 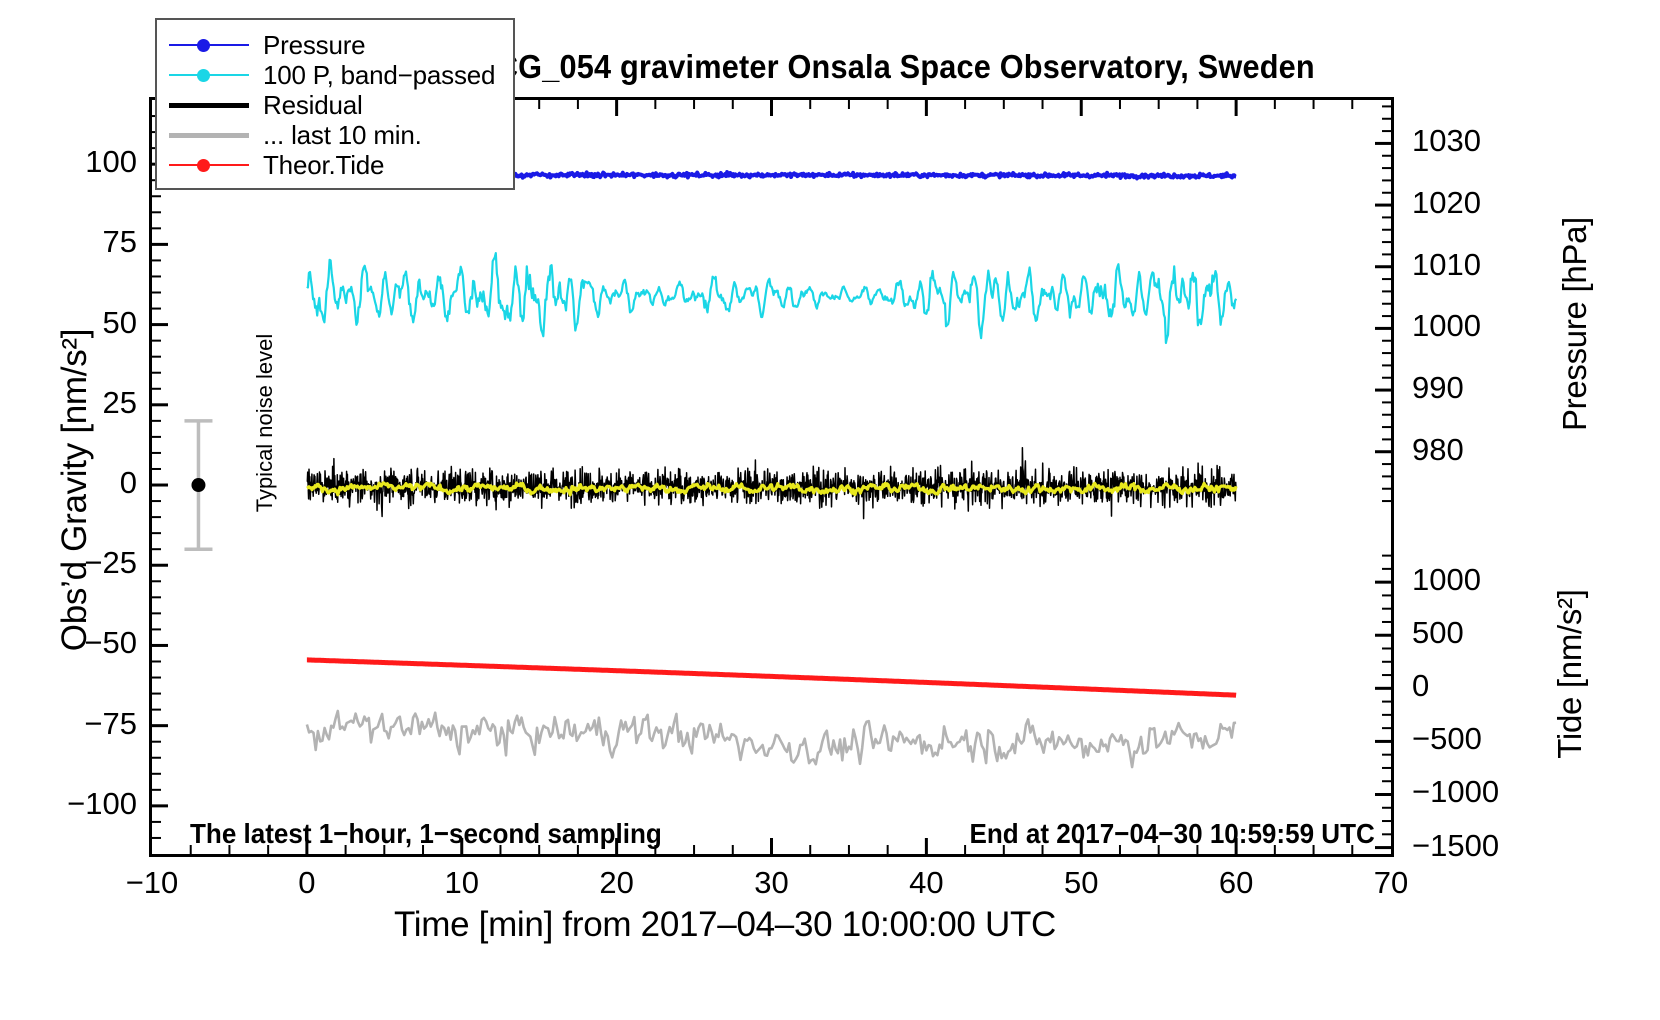 What do you see at coordinates (1456, 792) in the screenshot?
I see `y-tick-label-tide: −1000` at bounding box center [1456, 792].